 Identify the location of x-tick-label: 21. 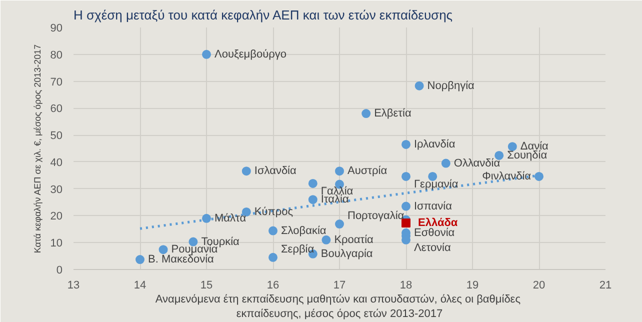
(605, 286).